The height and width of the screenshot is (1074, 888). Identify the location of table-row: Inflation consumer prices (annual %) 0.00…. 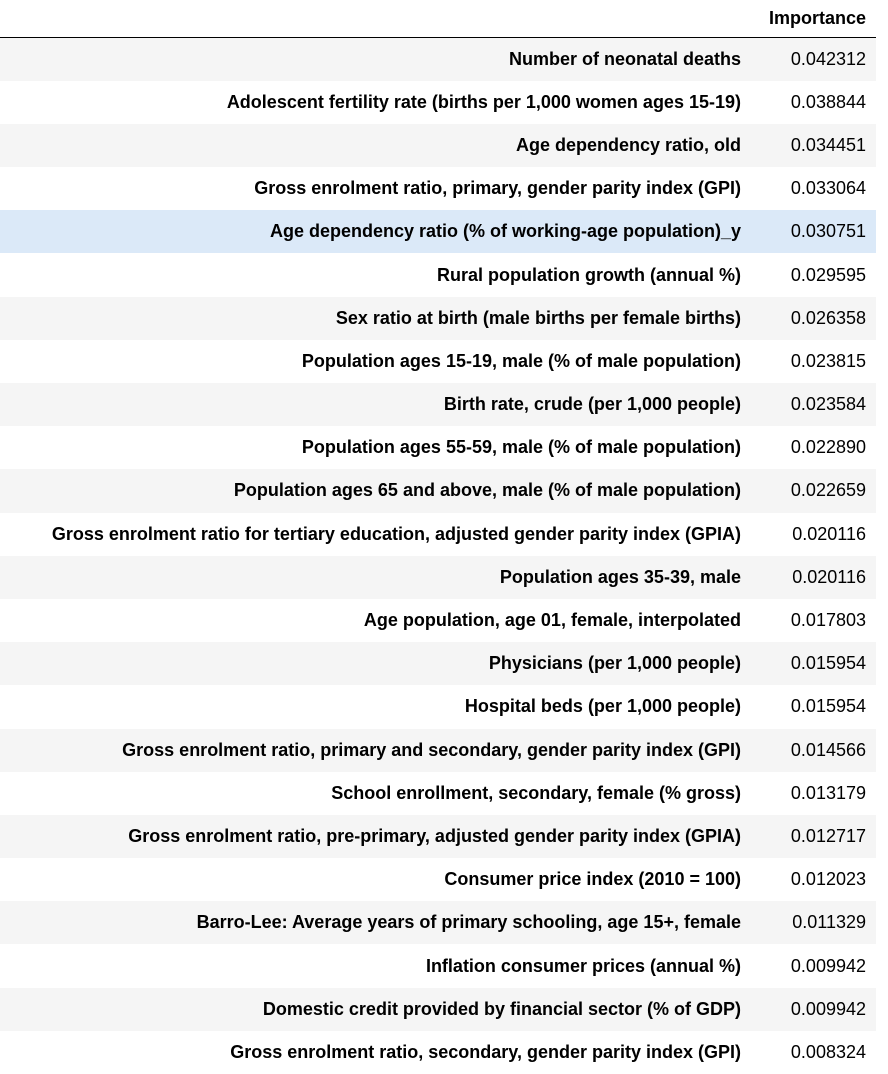
(438, 966).